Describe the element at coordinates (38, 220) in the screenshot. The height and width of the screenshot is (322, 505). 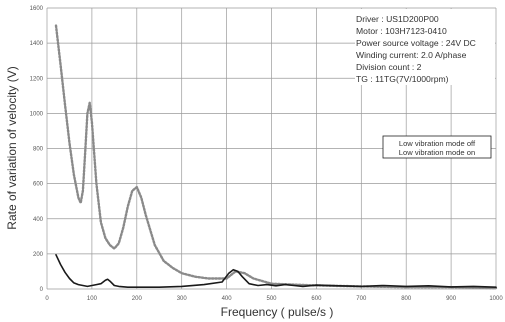
I see `y-tick-label: 400` at that location.